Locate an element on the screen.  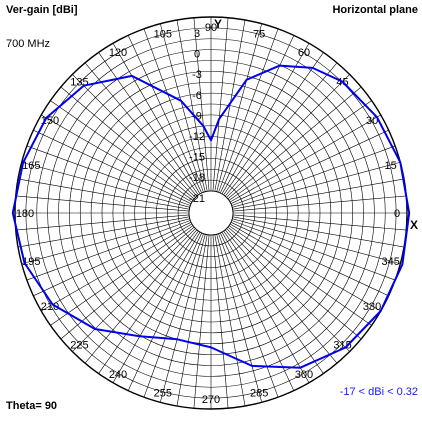
plane-label: Horizontal plane is located at coordinates (375, 10).